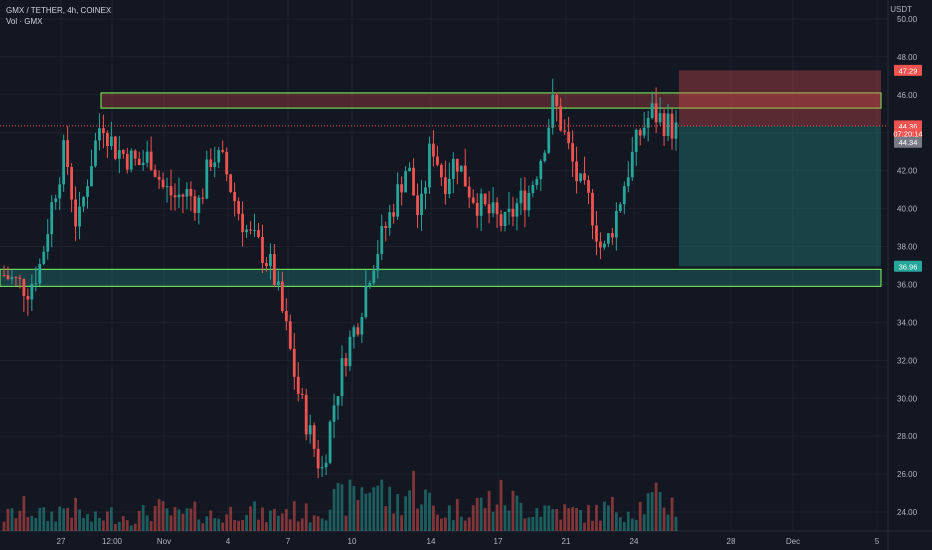  Describe the element at coordinates (908, 134) in the screenshot. I see `price-tag: 07:20:14` at that location.